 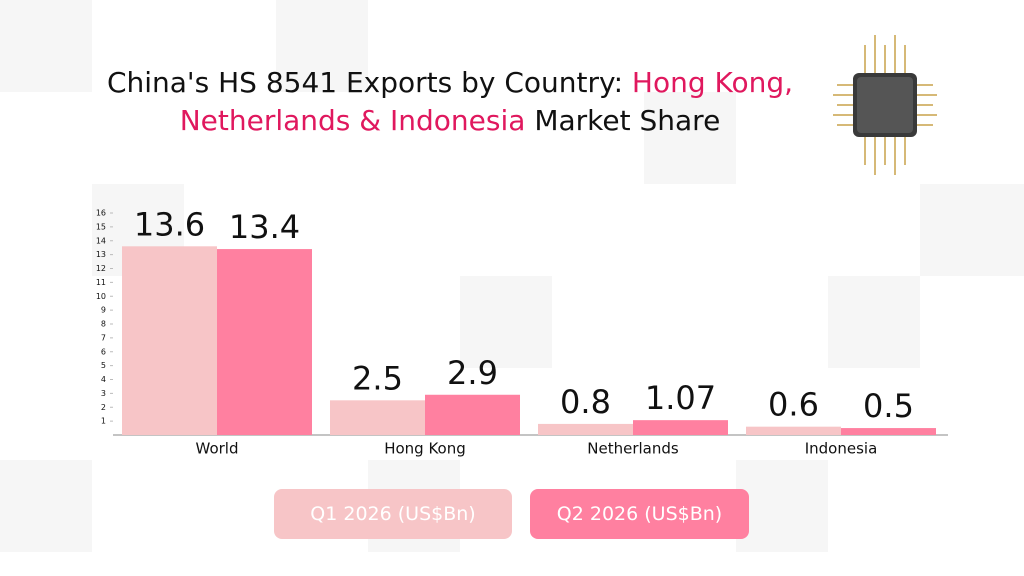 I want to click on y-tick-label: 4, so click(x=103, y=379).